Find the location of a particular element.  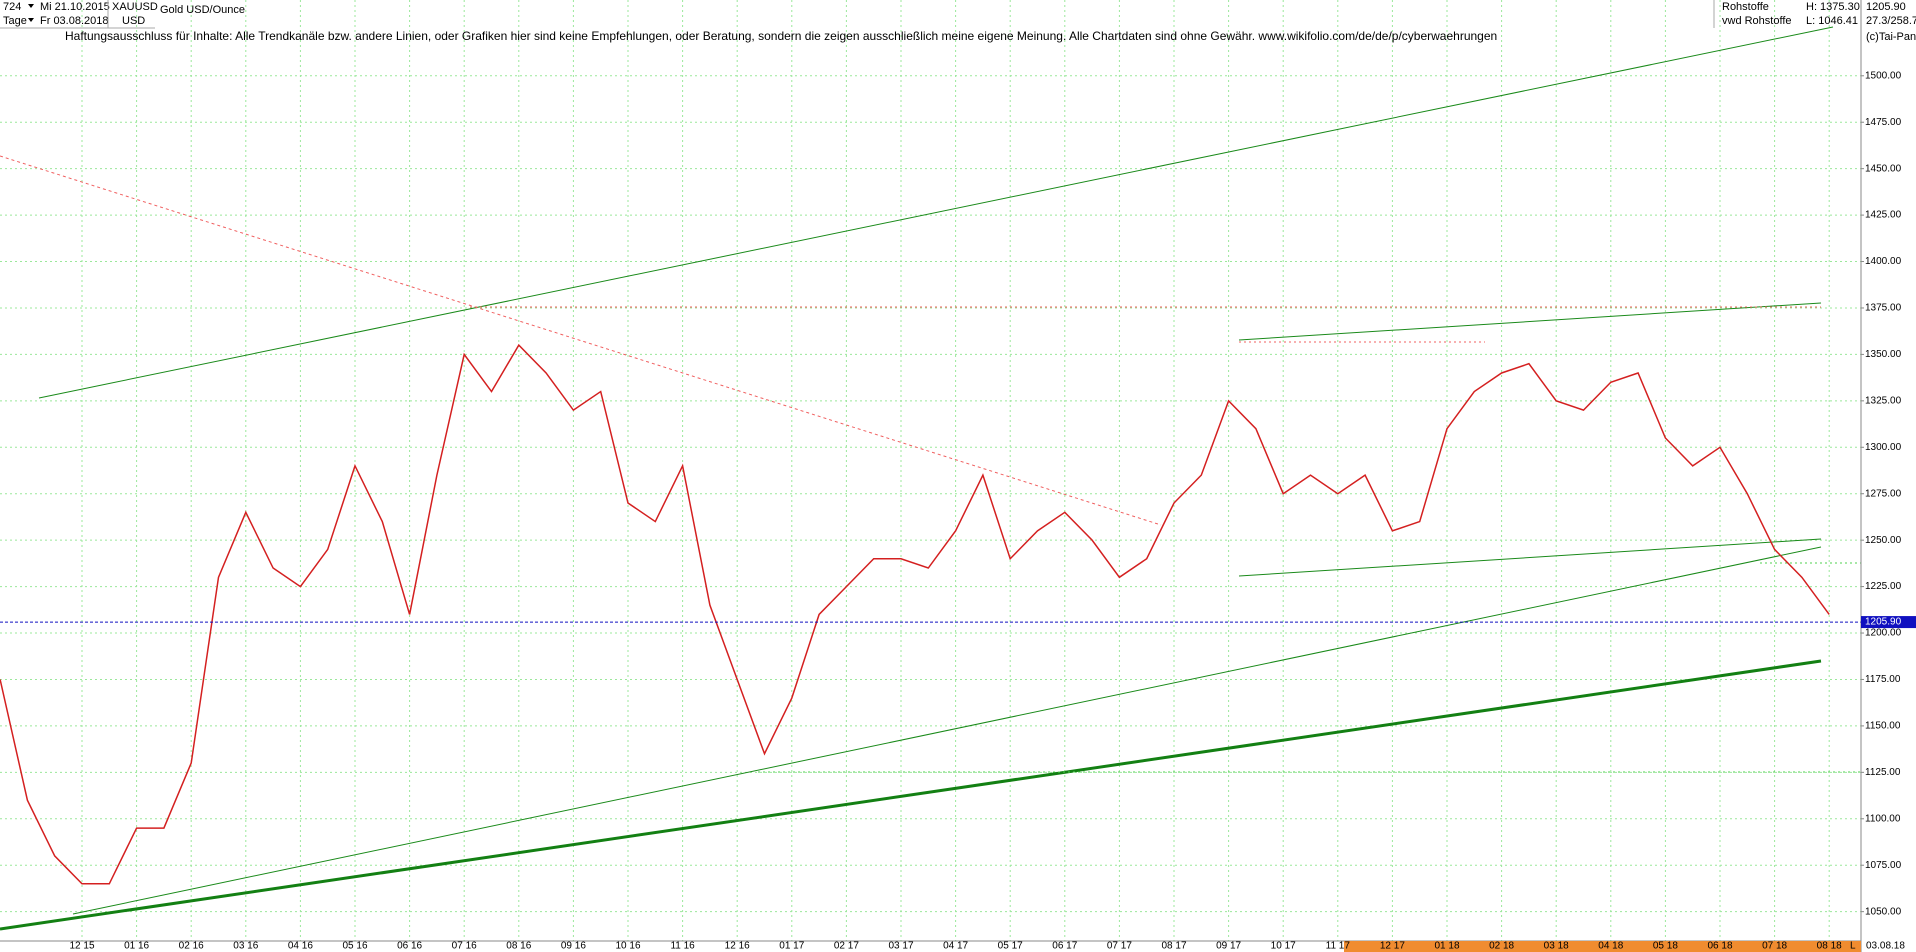

last-price-box is located at coordinates (1888, 622).